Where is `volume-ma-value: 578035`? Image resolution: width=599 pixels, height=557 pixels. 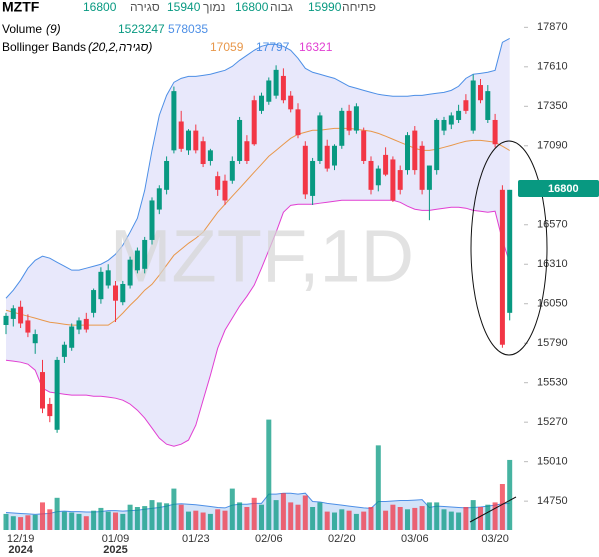
volume-ma-value: 578035 is located at coordinates (188, 29).